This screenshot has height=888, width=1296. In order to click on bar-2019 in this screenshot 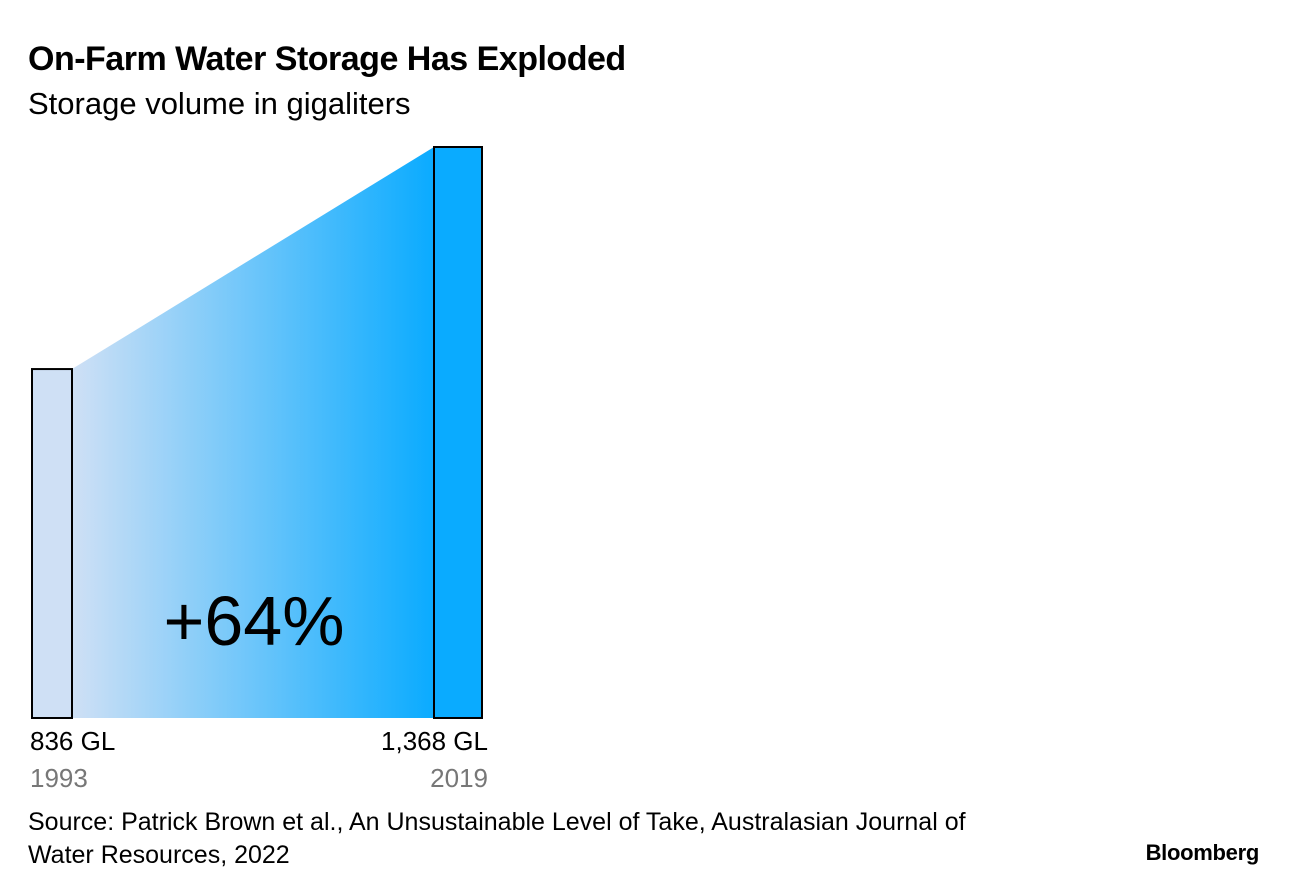, I will do `click(458, 432)`.